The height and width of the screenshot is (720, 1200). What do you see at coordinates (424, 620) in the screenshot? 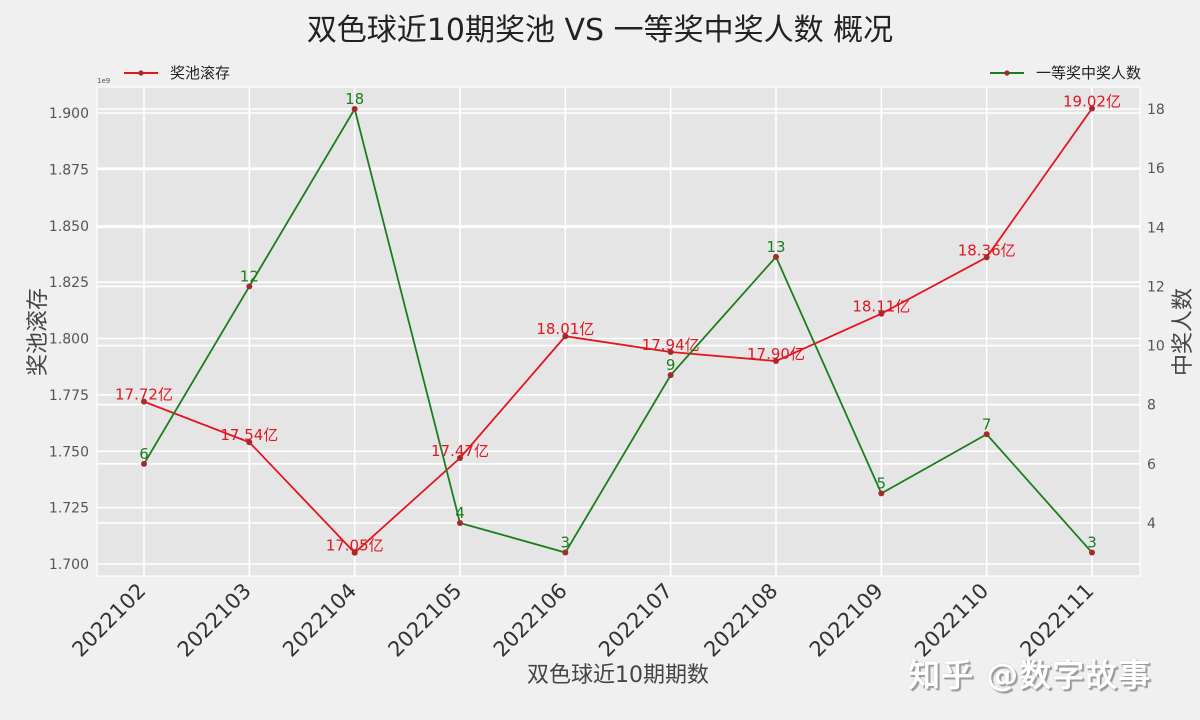
I see `x-tick-label: 2022105` at bounding box center [424, 620].